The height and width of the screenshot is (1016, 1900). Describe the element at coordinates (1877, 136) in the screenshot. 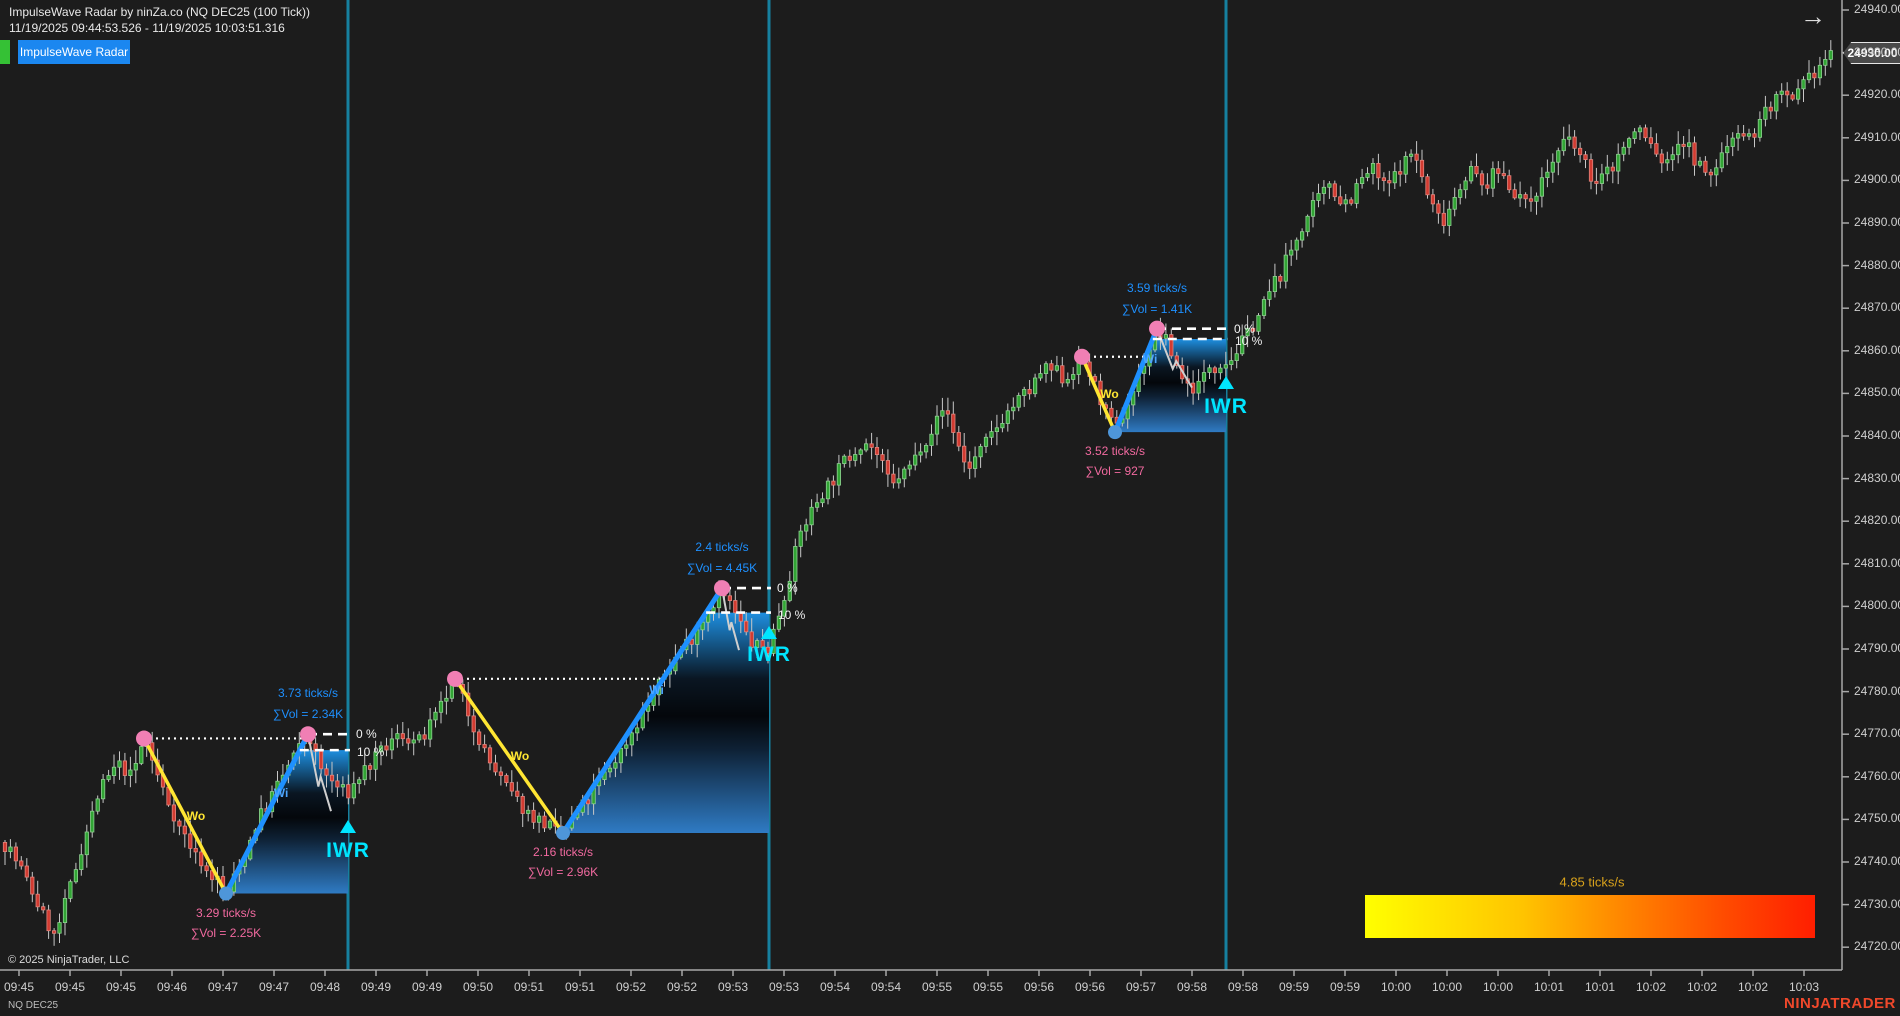

I see `price-axis-label: 24910.00` at that location.